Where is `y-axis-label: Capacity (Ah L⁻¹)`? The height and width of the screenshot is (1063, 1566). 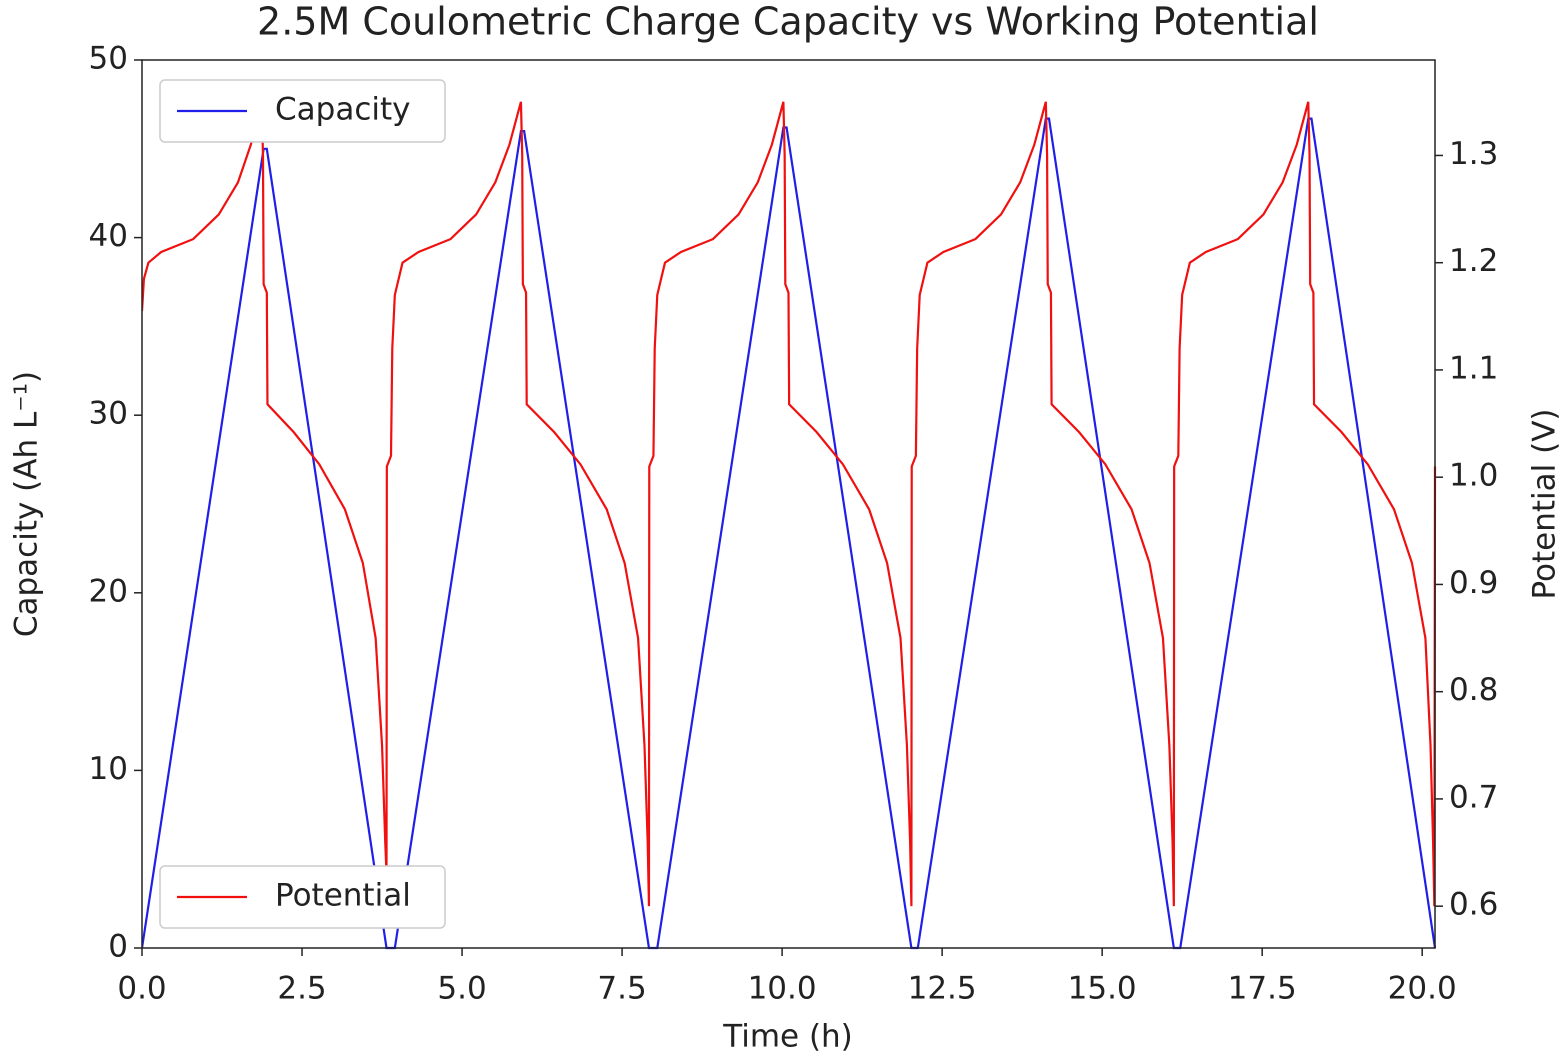 y-axis-label: Capacity (Ah L⁻¹) is located at coordinates (27, 504).